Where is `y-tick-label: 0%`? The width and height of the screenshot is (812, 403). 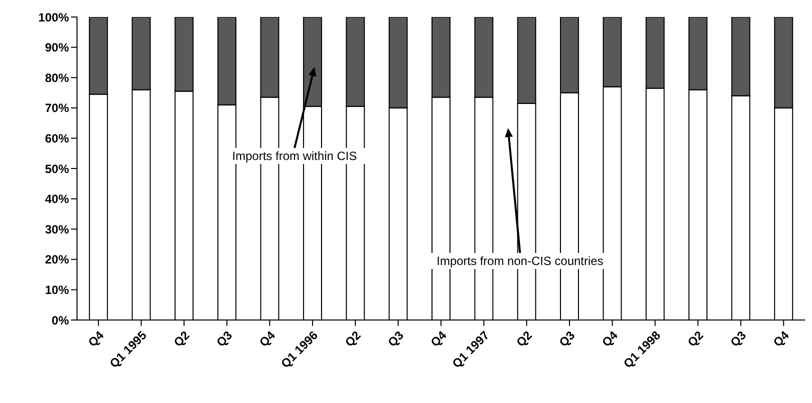
y-tick-label: 0% is located at coordinates (61, 320).